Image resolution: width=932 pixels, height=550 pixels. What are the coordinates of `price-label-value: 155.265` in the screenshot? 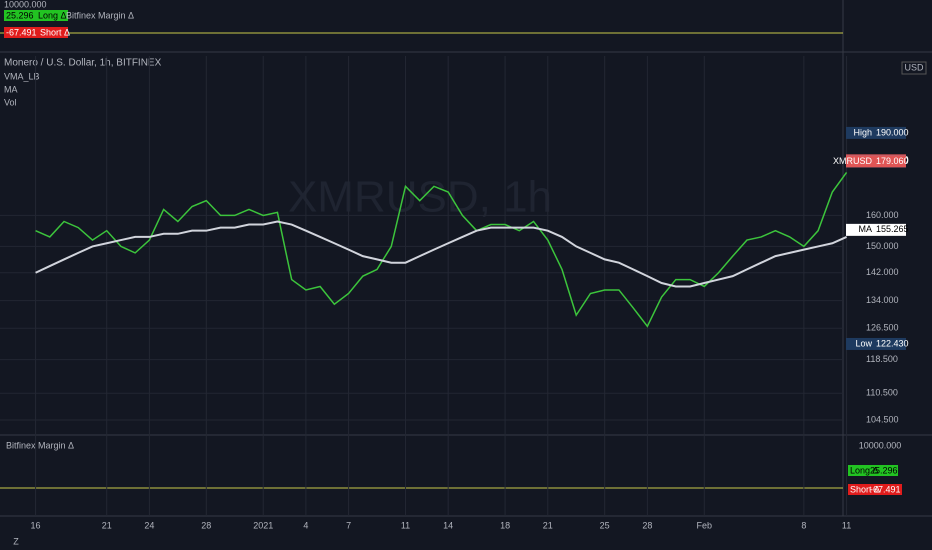 It's located at (892, 229).